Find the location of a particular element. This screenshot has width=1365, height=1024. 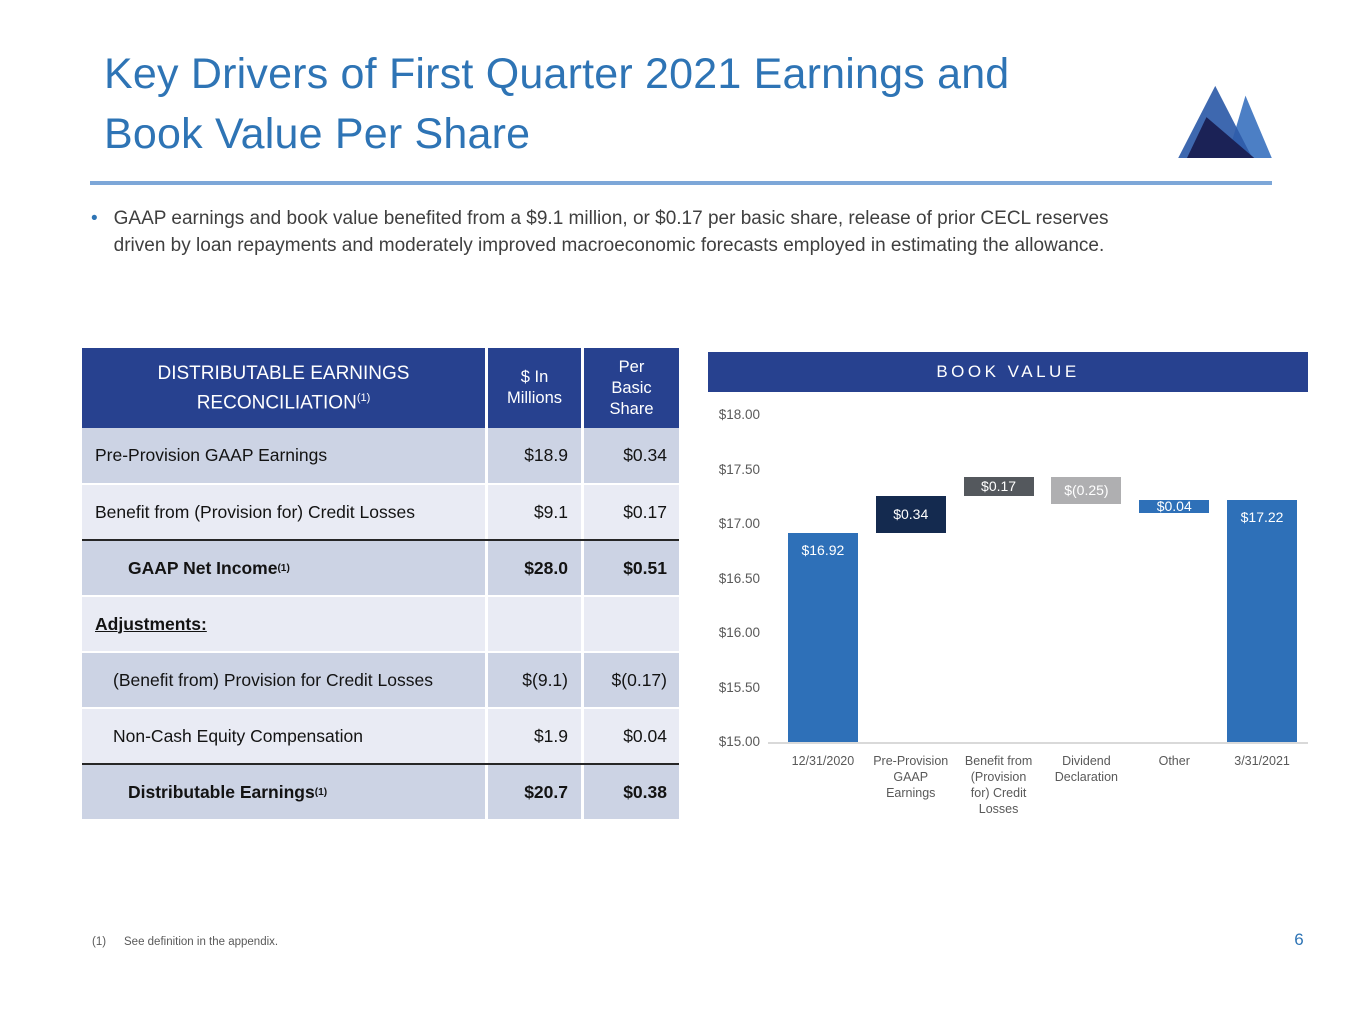

y-tick-label: $18.00 is located at coordinates (739, 414).